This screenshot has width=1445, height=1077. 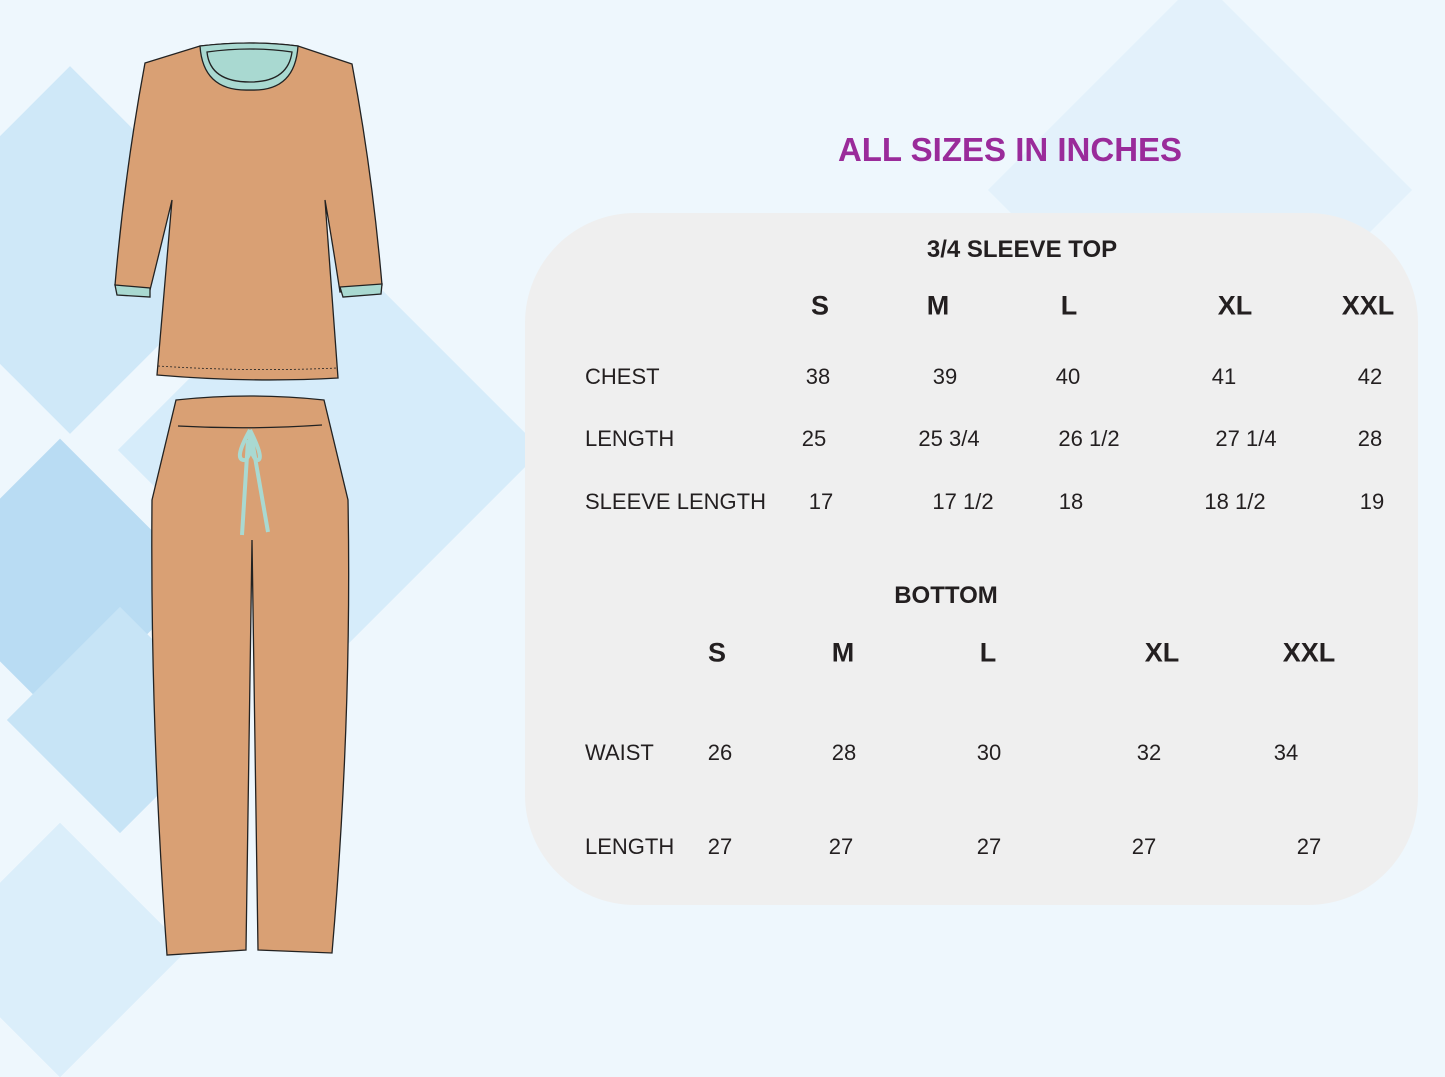 I want to click on cell: 25, so click(x=814, y=438).